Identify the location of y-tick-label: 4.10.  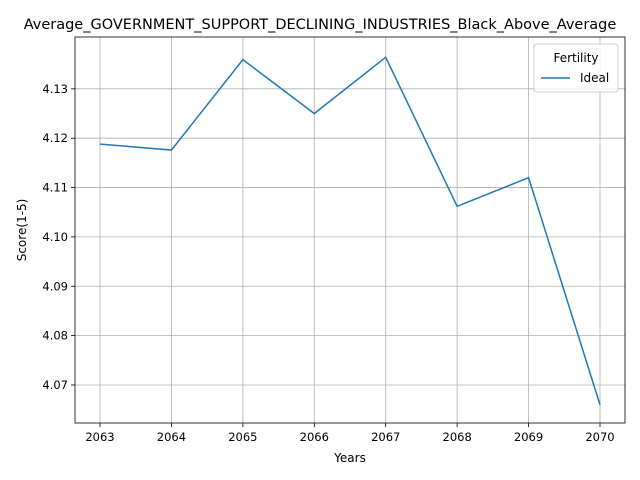
(55, 237).